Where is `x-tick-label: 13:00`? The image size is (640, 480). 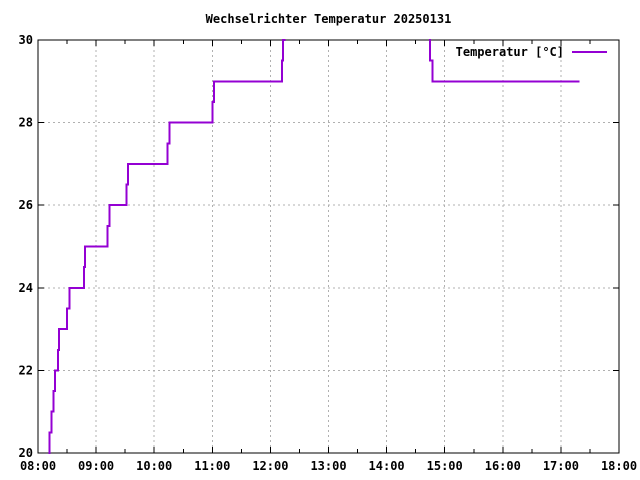 x-tick-label: 13:00 is located at coordinates (328, 466).